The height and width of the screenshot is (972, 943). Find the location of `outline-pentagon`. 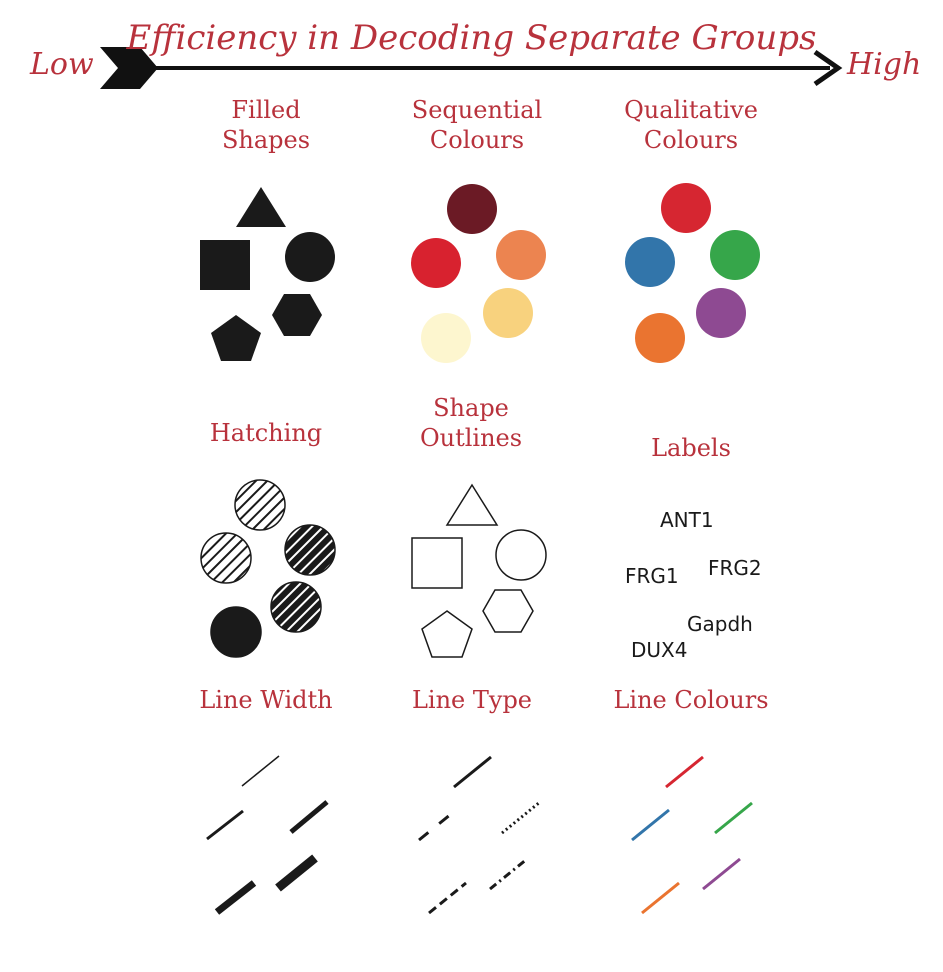

outline-pentagon is located at coordinates (447, 634).